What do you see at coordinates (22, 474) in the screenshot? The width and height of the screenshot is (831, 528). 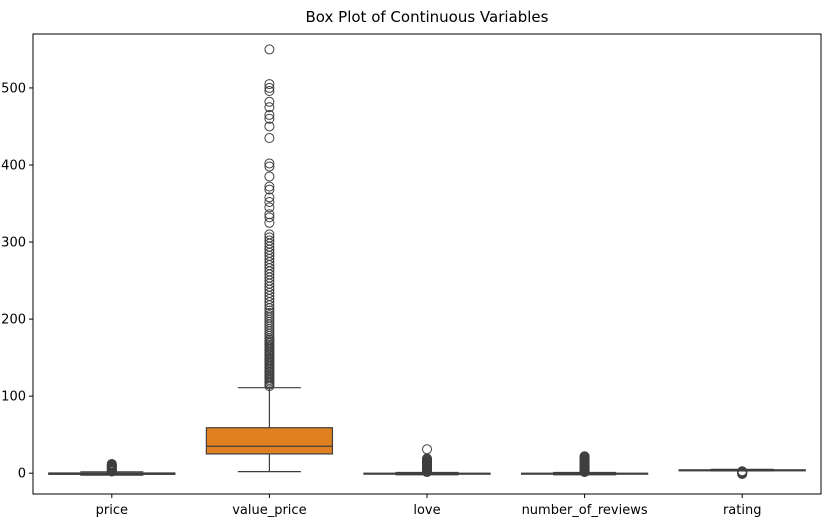 I see `y-tick-label: 0` at bounding box center [22, 474].